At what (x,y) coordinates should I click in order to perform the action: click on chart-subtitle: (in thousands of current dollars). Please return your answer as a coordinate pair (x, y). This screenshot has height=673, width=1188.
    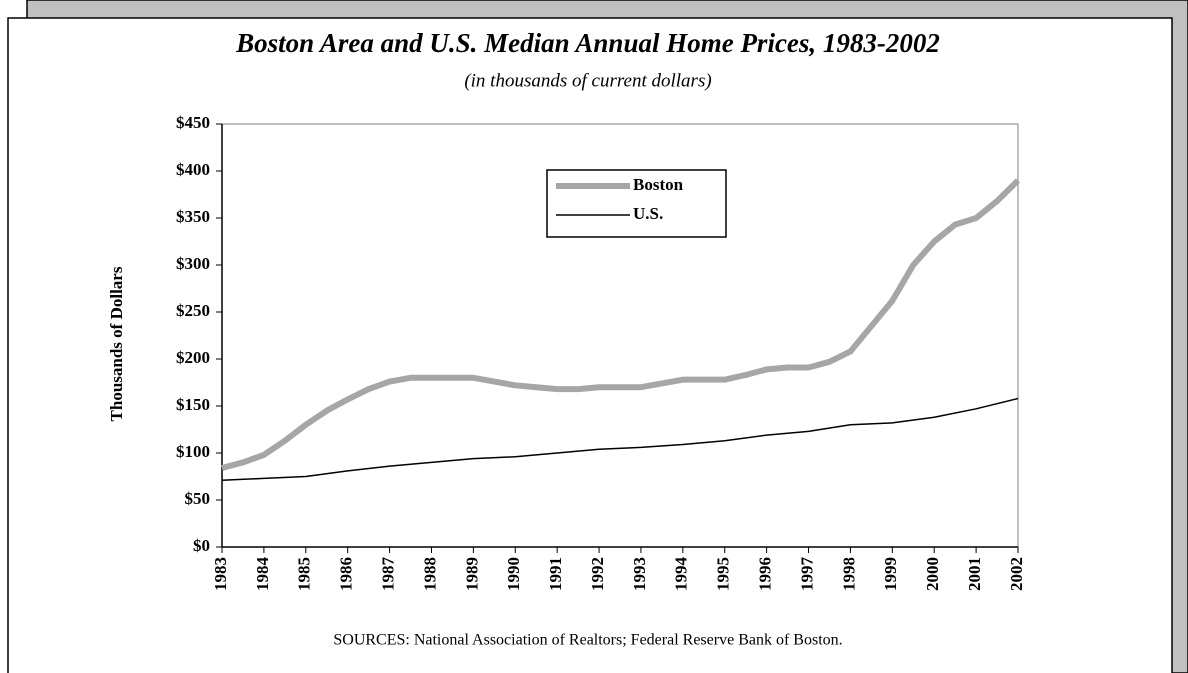
    Looking at the image, I should click on (587, 80).